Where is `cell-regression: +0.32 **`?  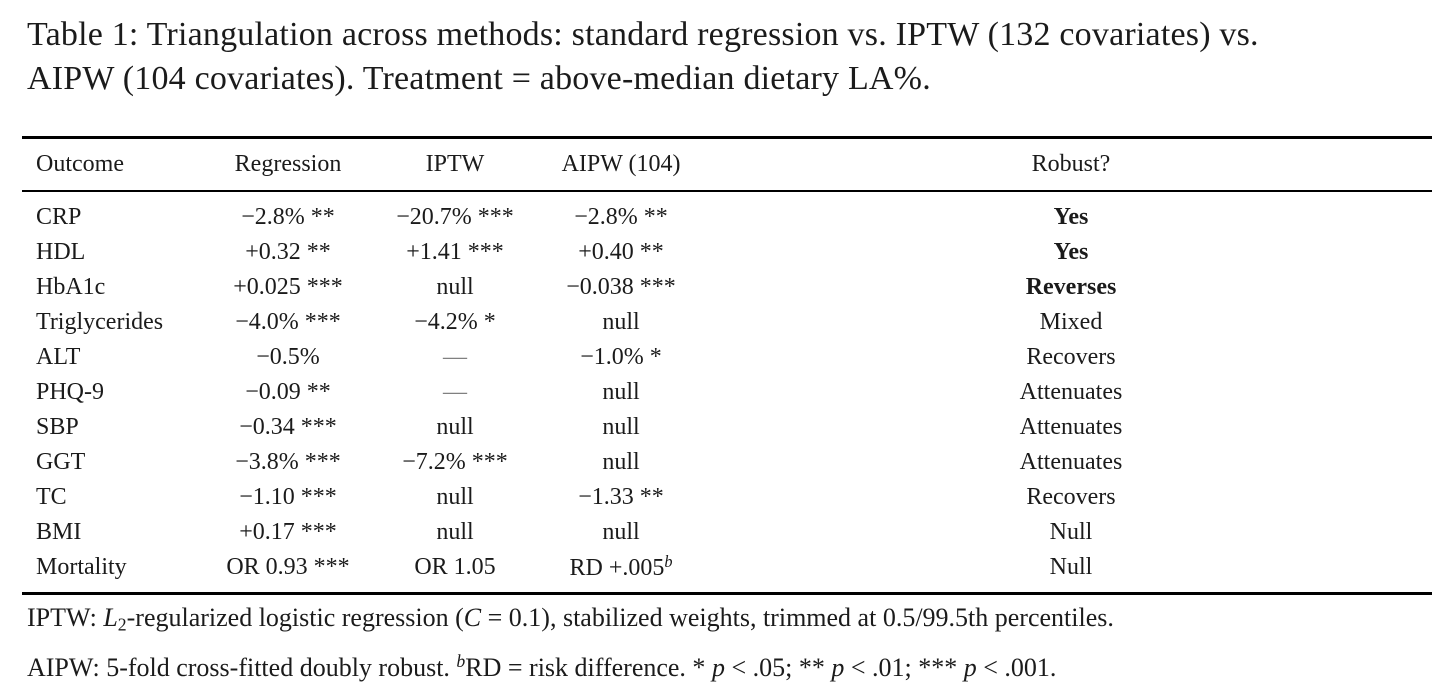
cell-regression: +0.32 ** is located at coordinates (288, 252).